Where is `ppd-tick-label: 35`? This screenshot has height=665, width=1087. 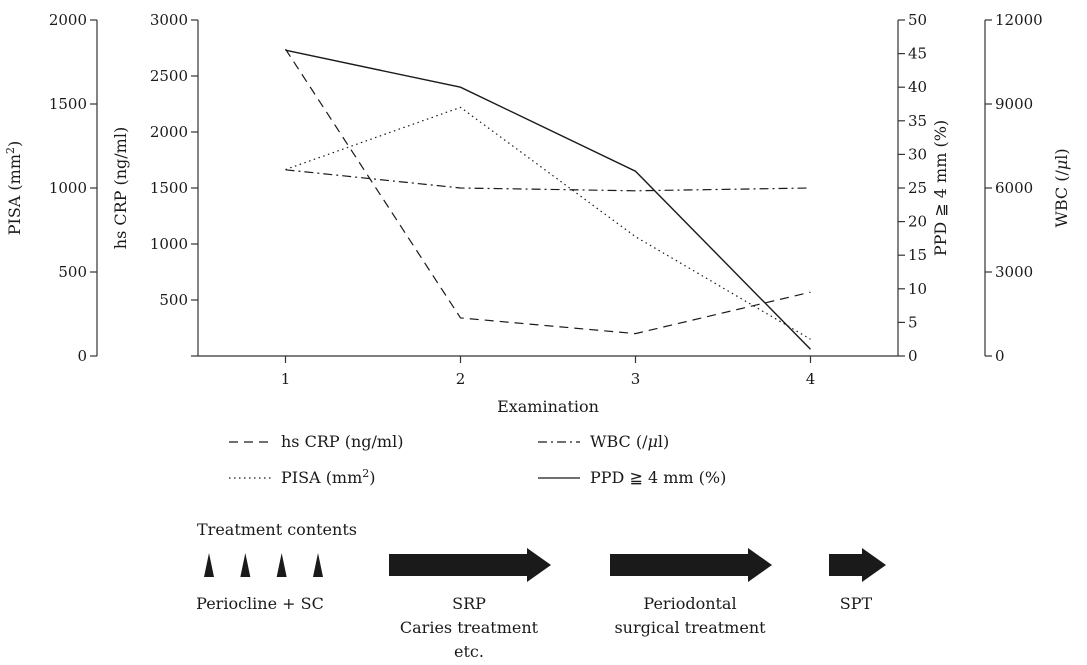
ppd-tick-label: 35 is located at coordinates (917, 121).